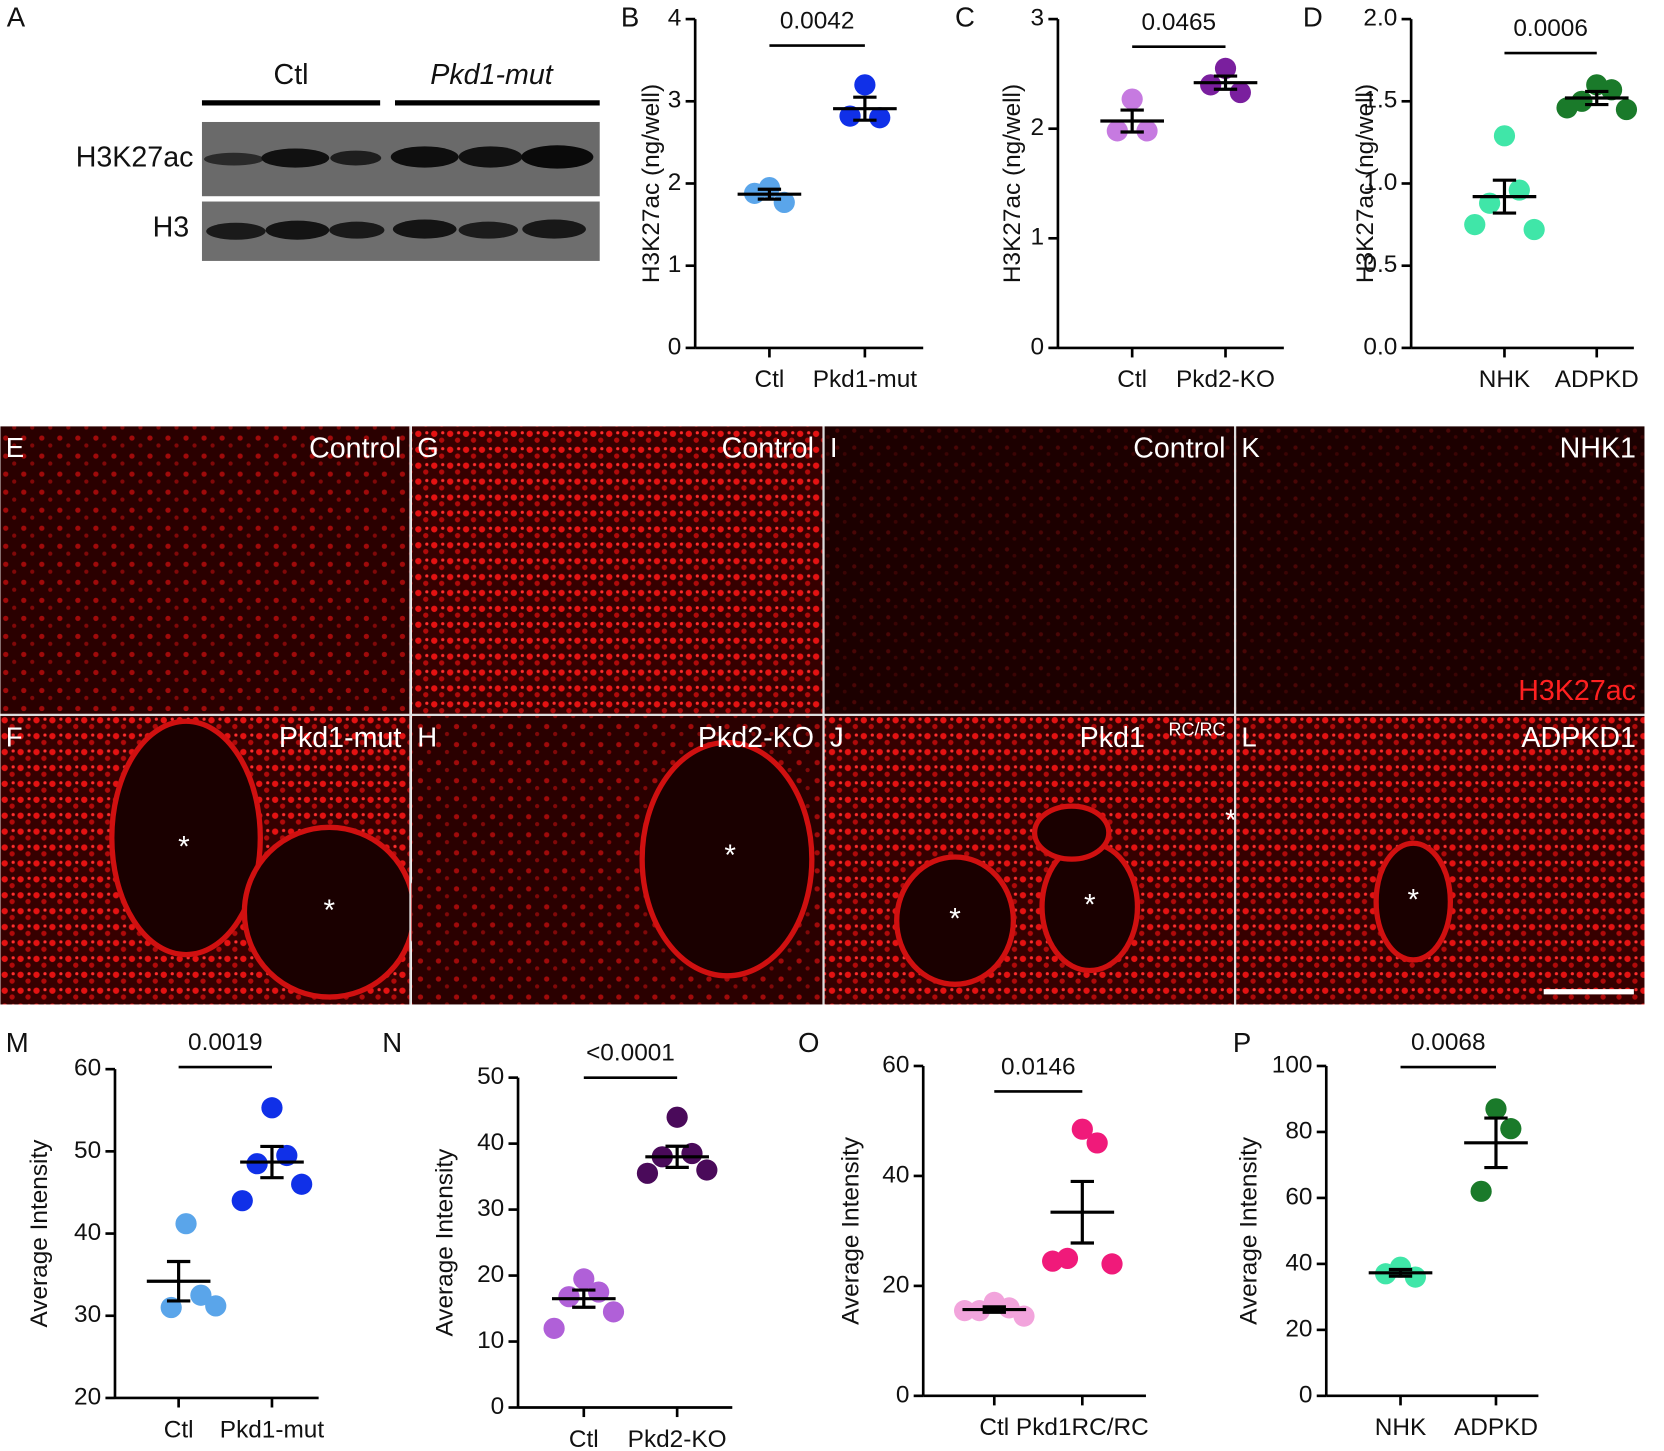 This screenshot has width=1664, height=1451. Describe the element at coordinates (1292, 1064) in the screenshot. I see `y-tick-label: 100` at that location.